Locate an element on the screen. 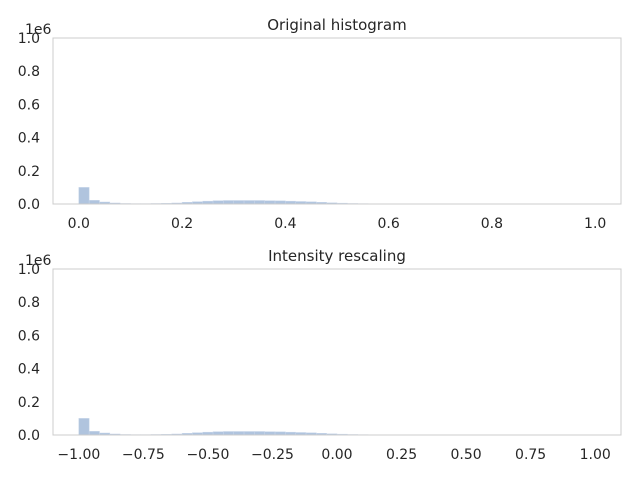 The image size is (640, 480). x-tick-labels-rescaled: −1.00 −0.75 −0.50 −0.25 0.00 0.25 0.50 0.75 1.00 is located at coordinates (333, 455).